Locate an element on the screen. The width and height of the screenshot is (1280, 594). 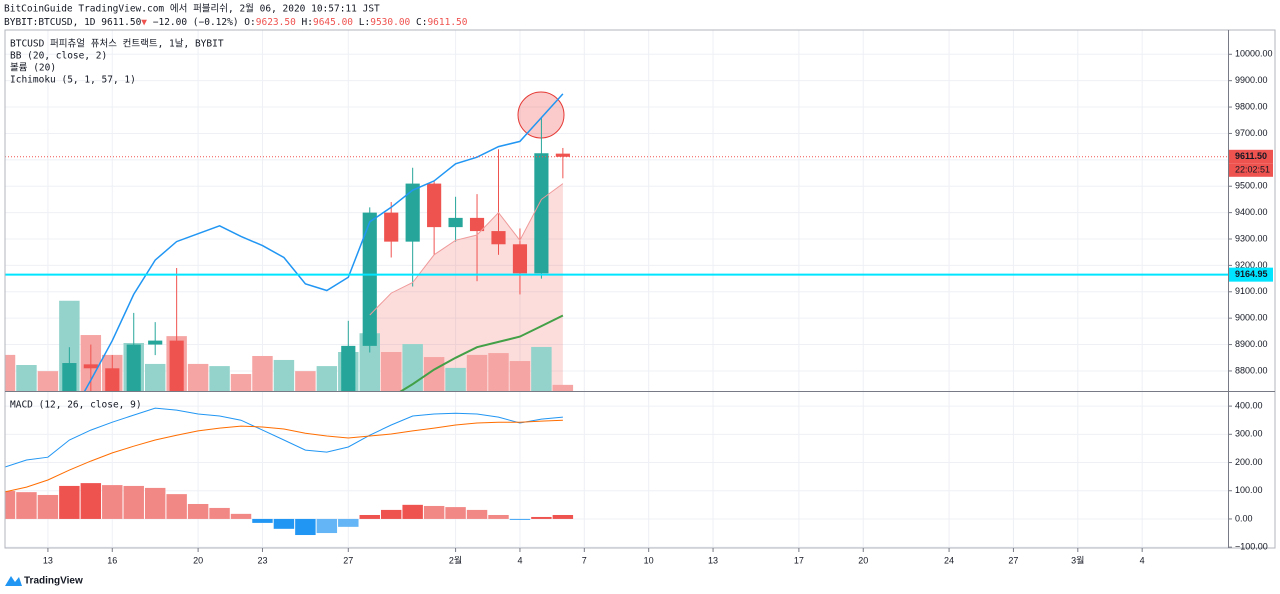
y-tick-label: 9900.00 is located at coordinates (1251, 80).